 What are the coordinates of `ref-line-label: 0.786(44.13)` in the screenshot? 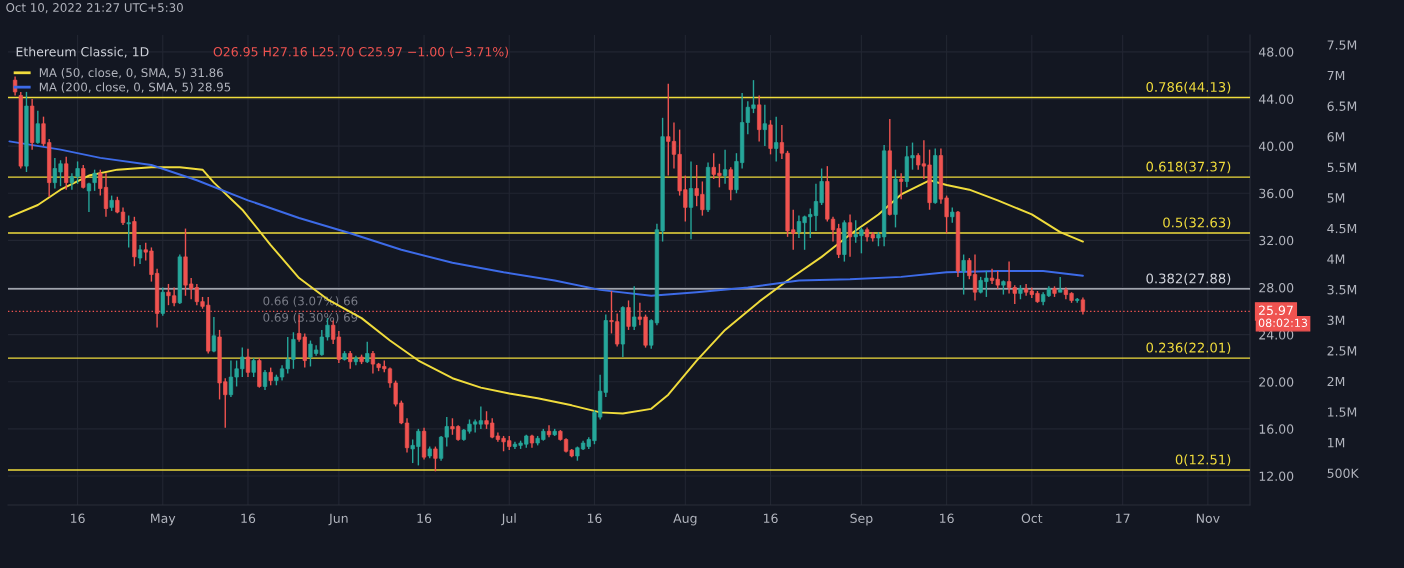 It's located at (1188, 87).